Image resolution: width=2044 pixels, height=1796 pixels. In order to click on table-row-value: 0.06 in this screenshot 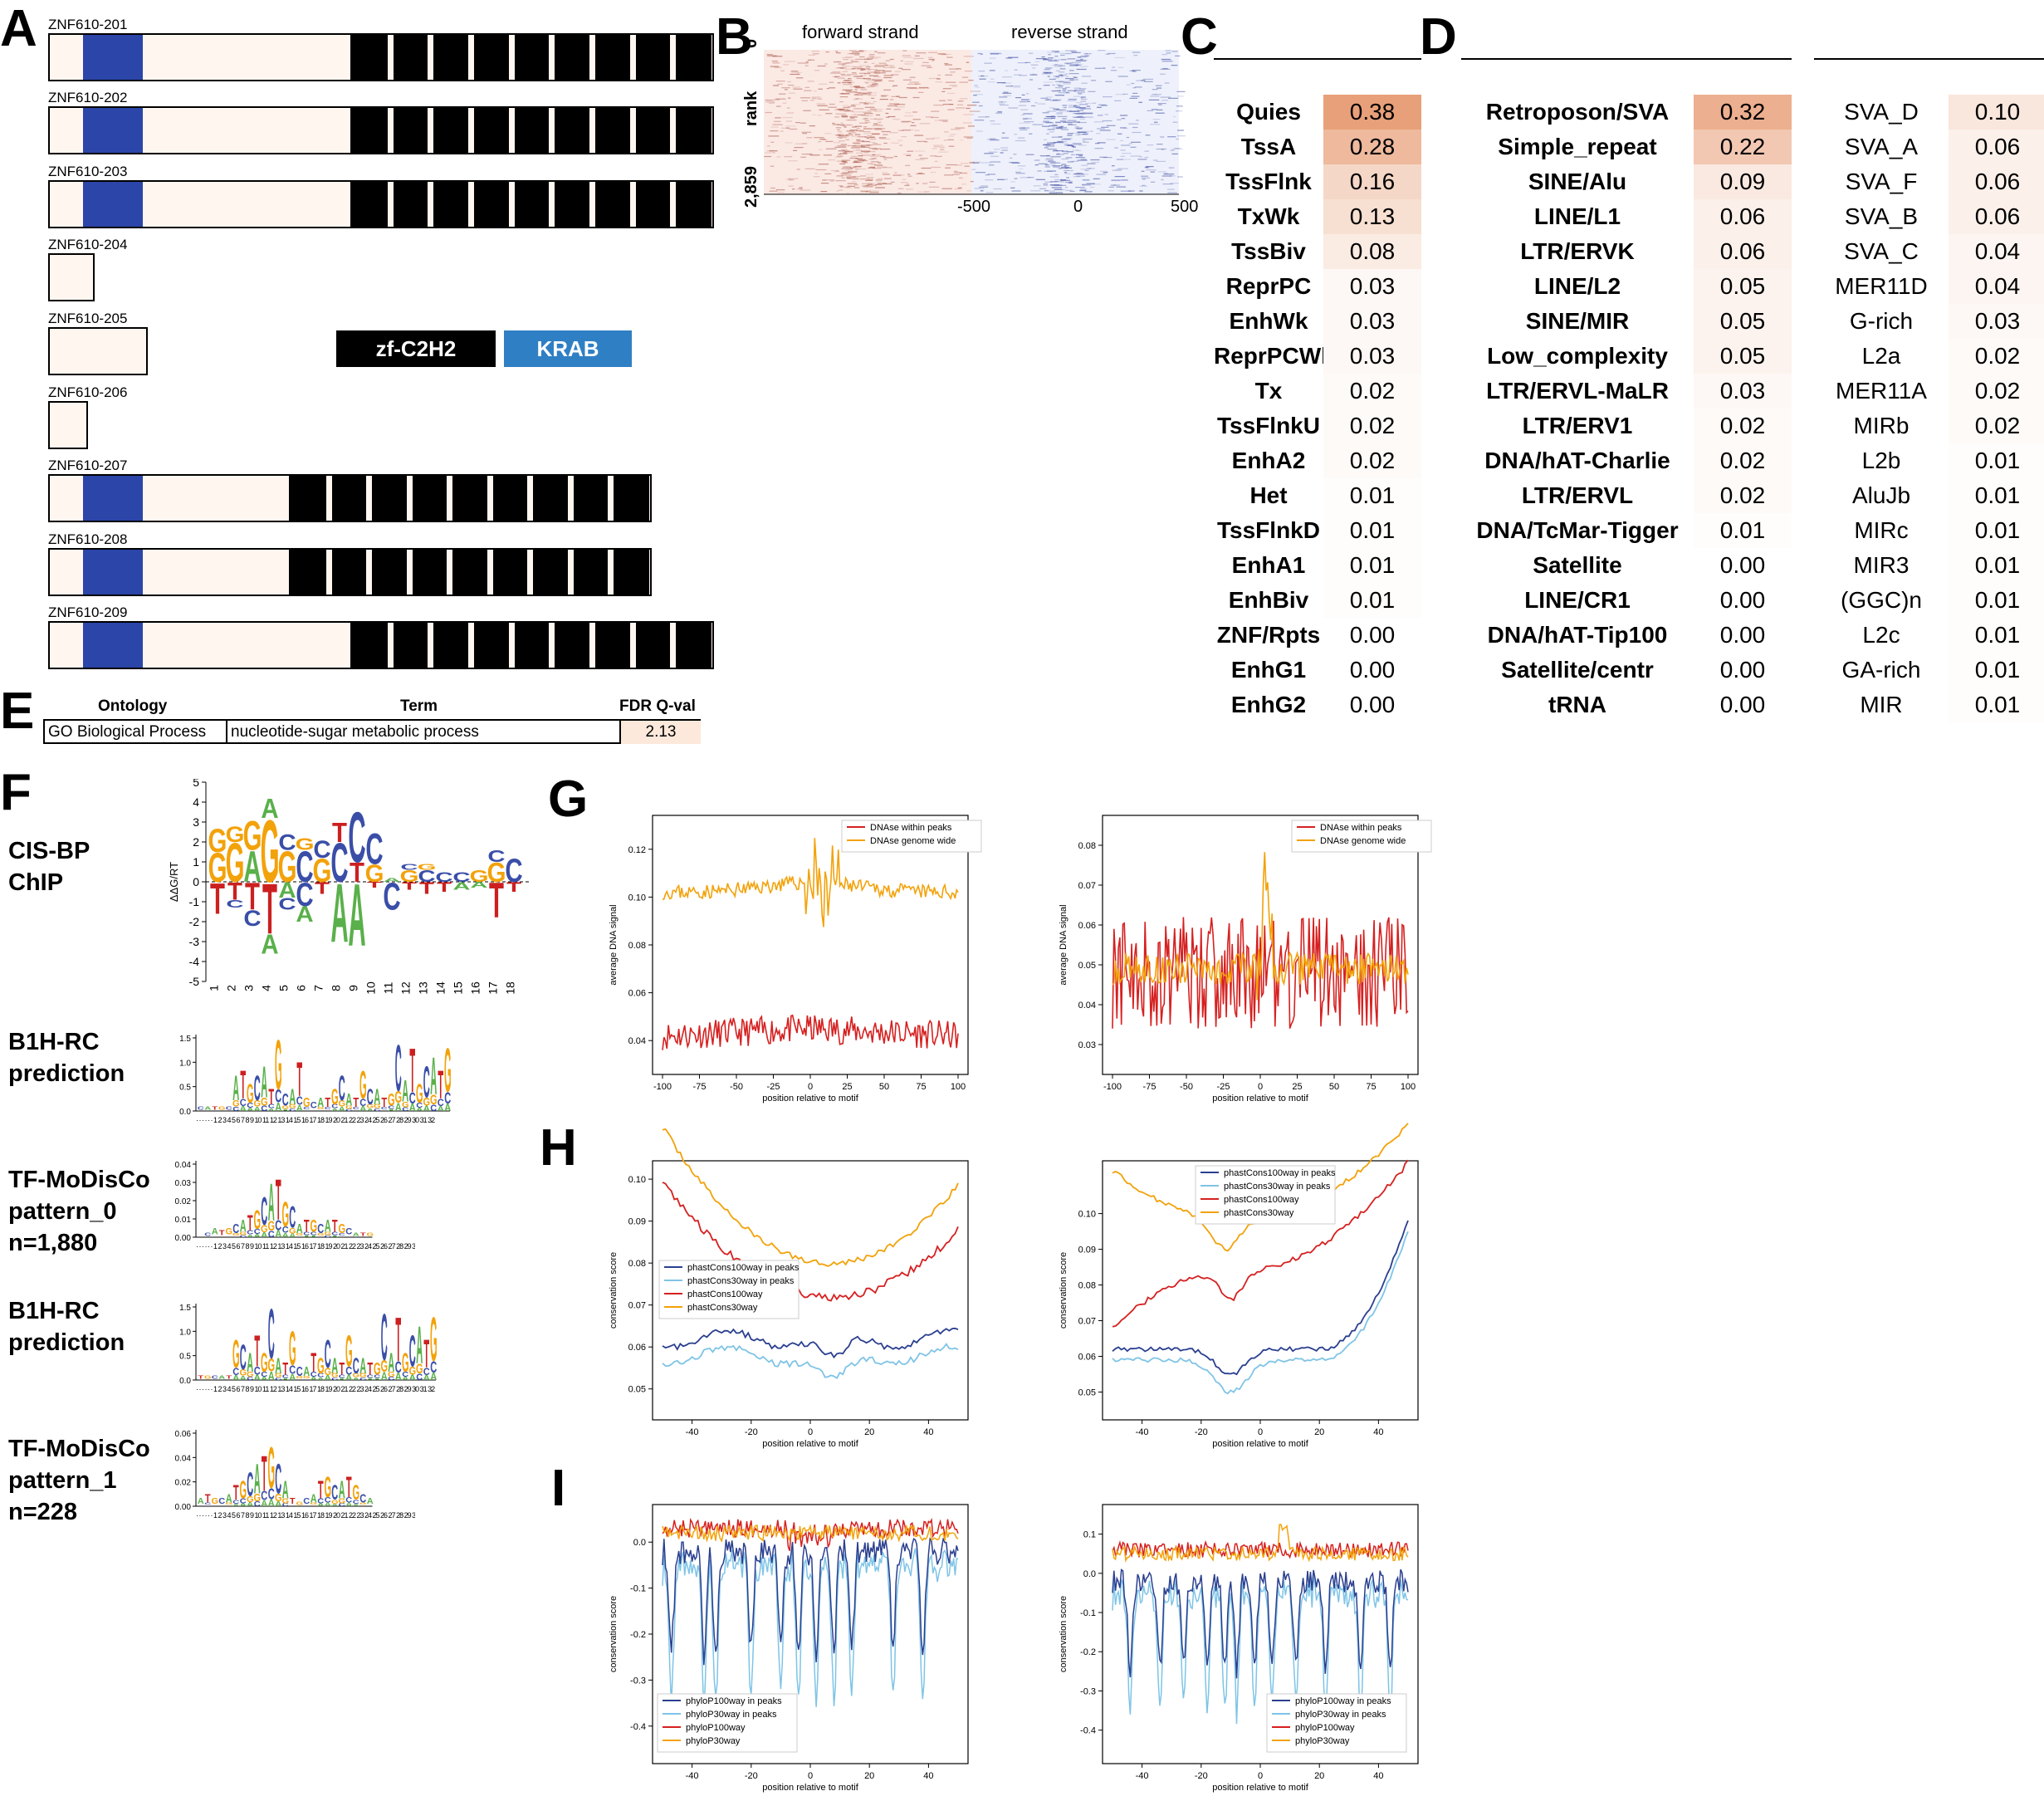, I will do `click(1743, 216)`.